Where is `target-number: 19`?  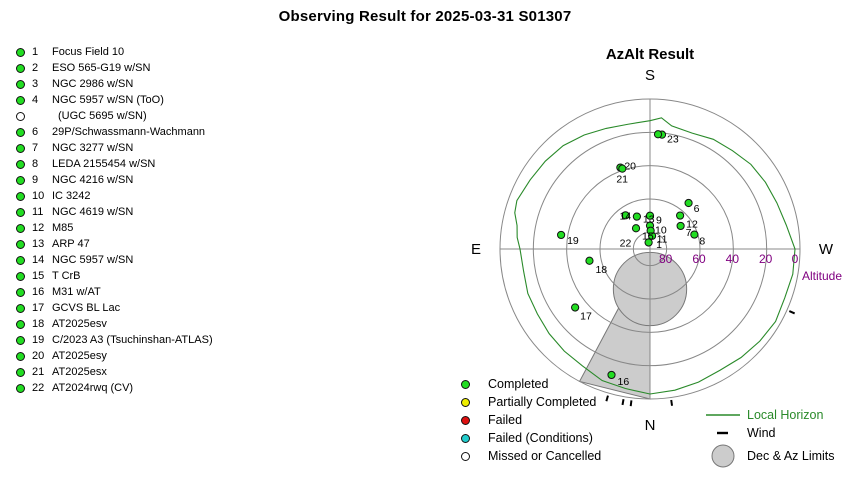 target-number: 19 is located at coordinates (38, 340).